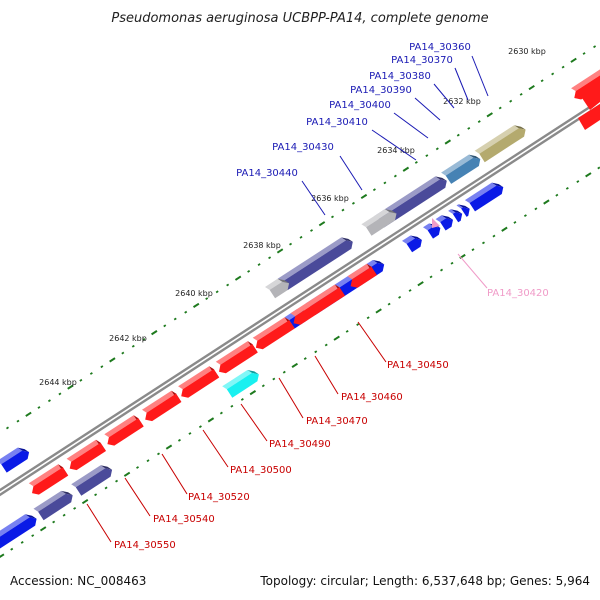 The height and width of the screenshot is (600, 600). Describe the element at coordinates (518, 293) in the screenshot. I see `gene-label: PA14_30420` at that location.